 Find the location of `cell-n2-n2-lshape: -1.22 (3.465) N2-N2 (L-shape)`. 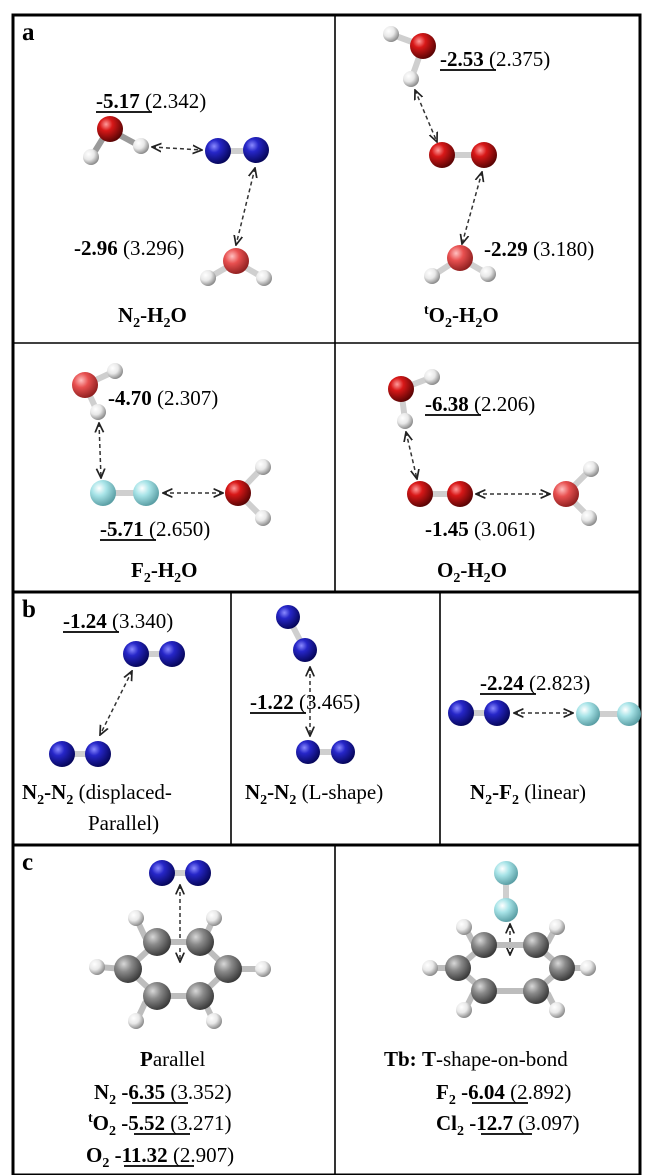

cell-n2-n2-lshape: -1.22 (3.465) N2-N2 (L-shape) is located at coordinates (314, 706).